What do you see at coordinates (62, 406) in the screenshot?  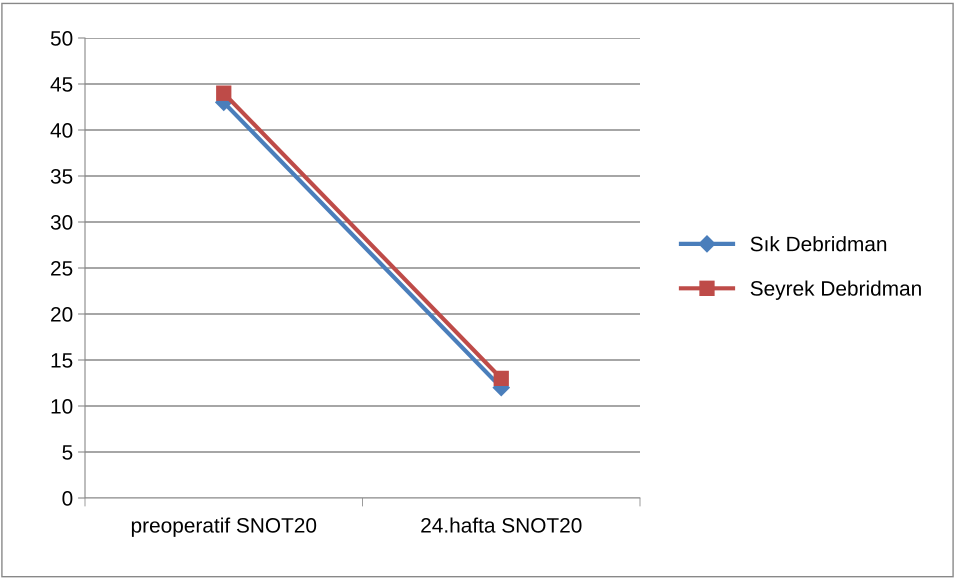 I see `y-tick-label: 10` at bounding box center [62, 406].